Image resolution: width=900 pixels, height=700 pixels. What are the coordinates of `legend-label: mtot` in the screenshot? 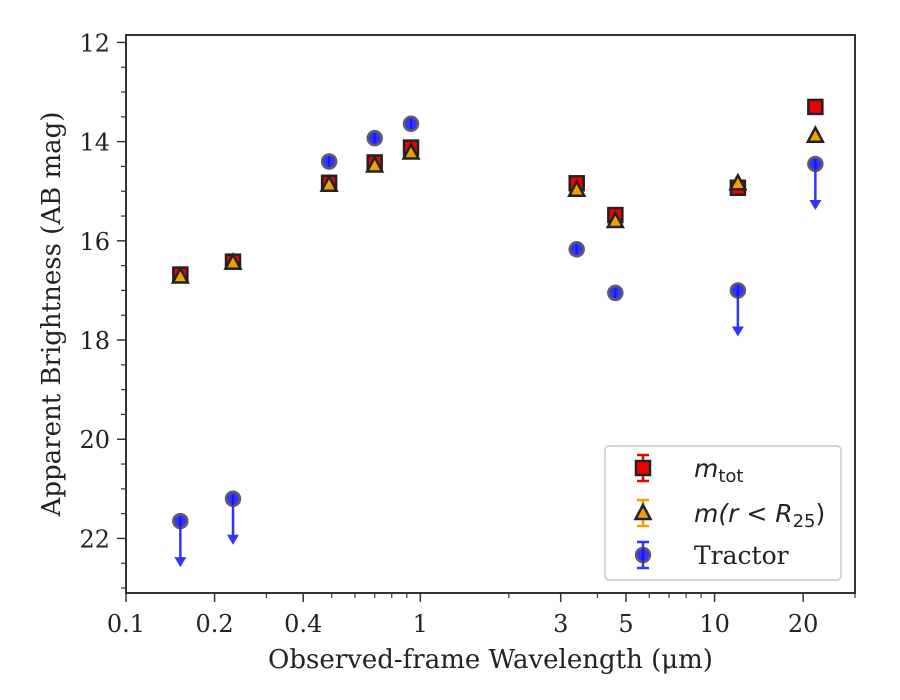 It's located at (719, 470).